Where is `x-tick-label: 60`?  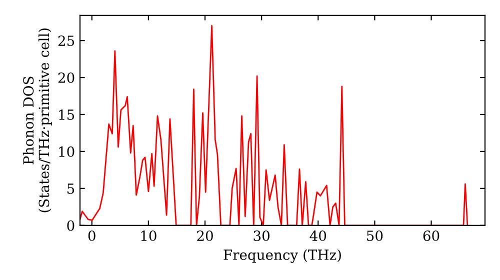
x-tick-label: 60 is located at coordinates (431, 236).